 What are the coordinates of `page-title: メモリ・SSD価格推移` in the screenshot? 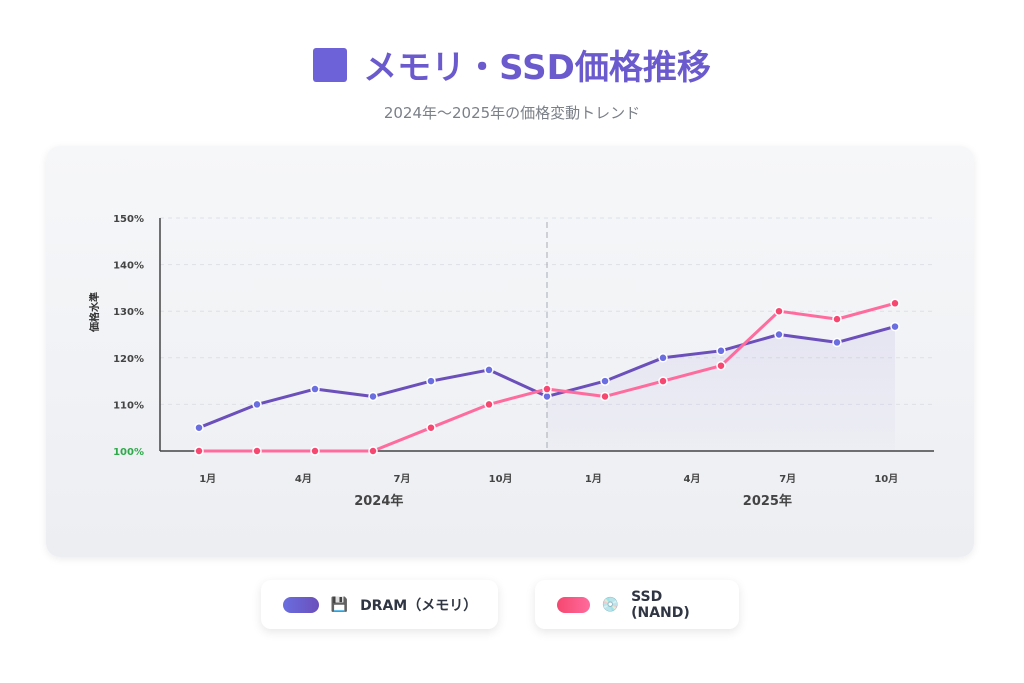 It's located at (512, 64).